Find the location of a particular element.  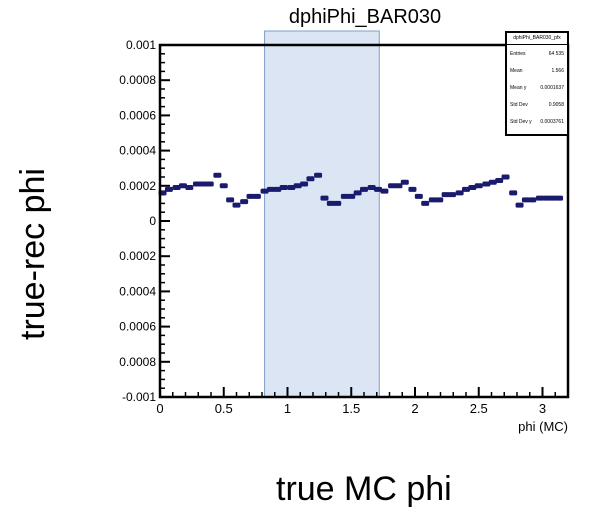

stats-value: 1.566 is located at coordinates (557, 70).